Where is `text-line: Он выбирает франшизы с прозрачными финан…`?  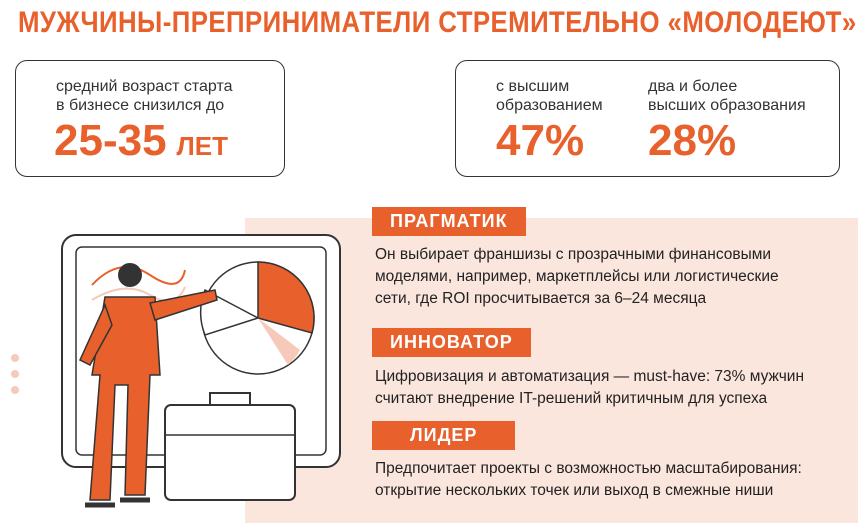
text-line: Он выбирает франшизы с прозрачными финан… is located at coordinates (573, 254).